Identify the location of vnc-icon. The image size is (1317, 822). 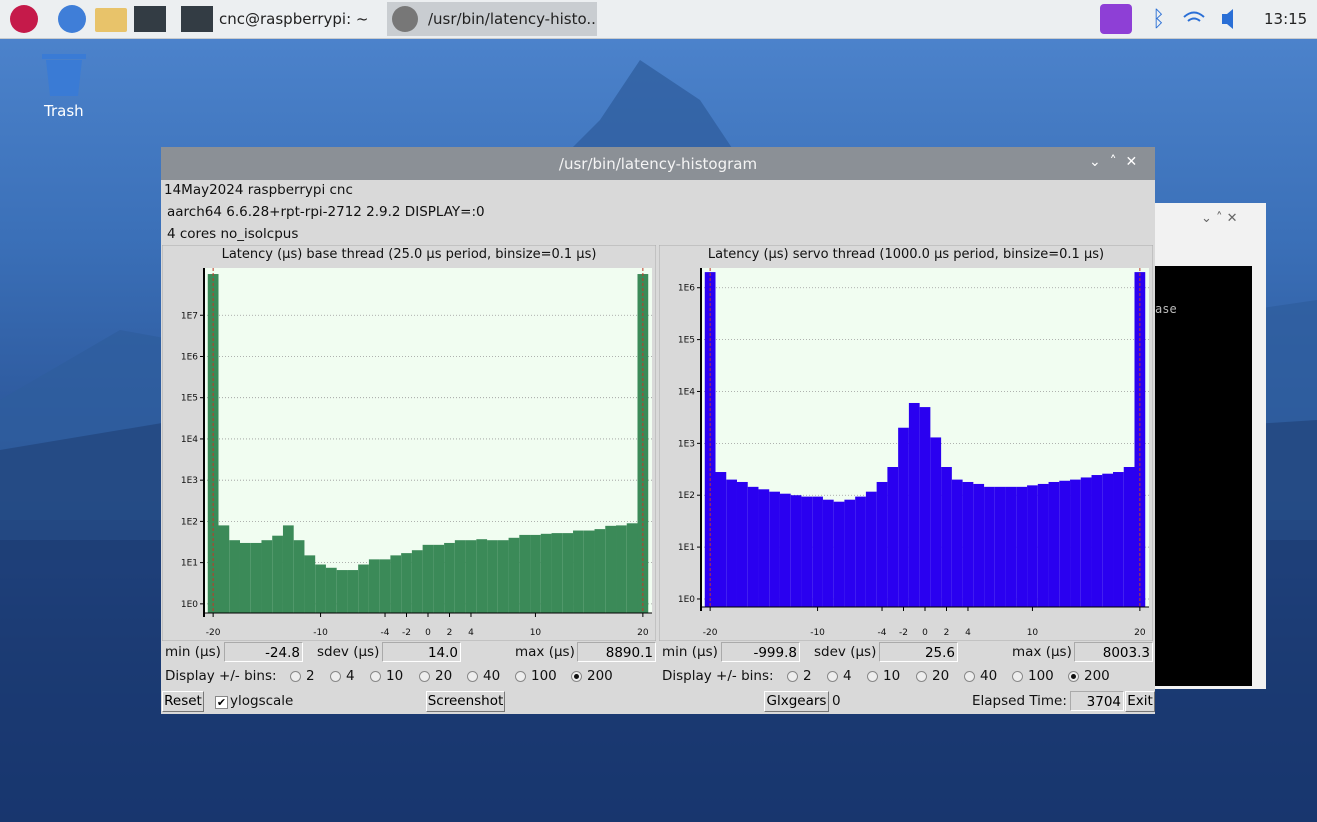
(1116, 19).